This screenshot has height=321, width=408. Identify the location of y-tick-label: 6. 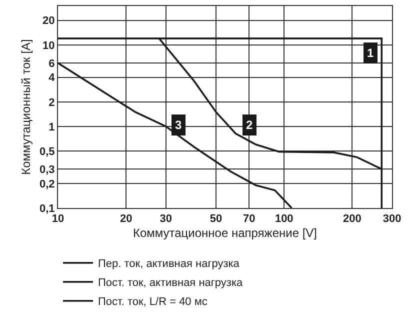
(51, 64).